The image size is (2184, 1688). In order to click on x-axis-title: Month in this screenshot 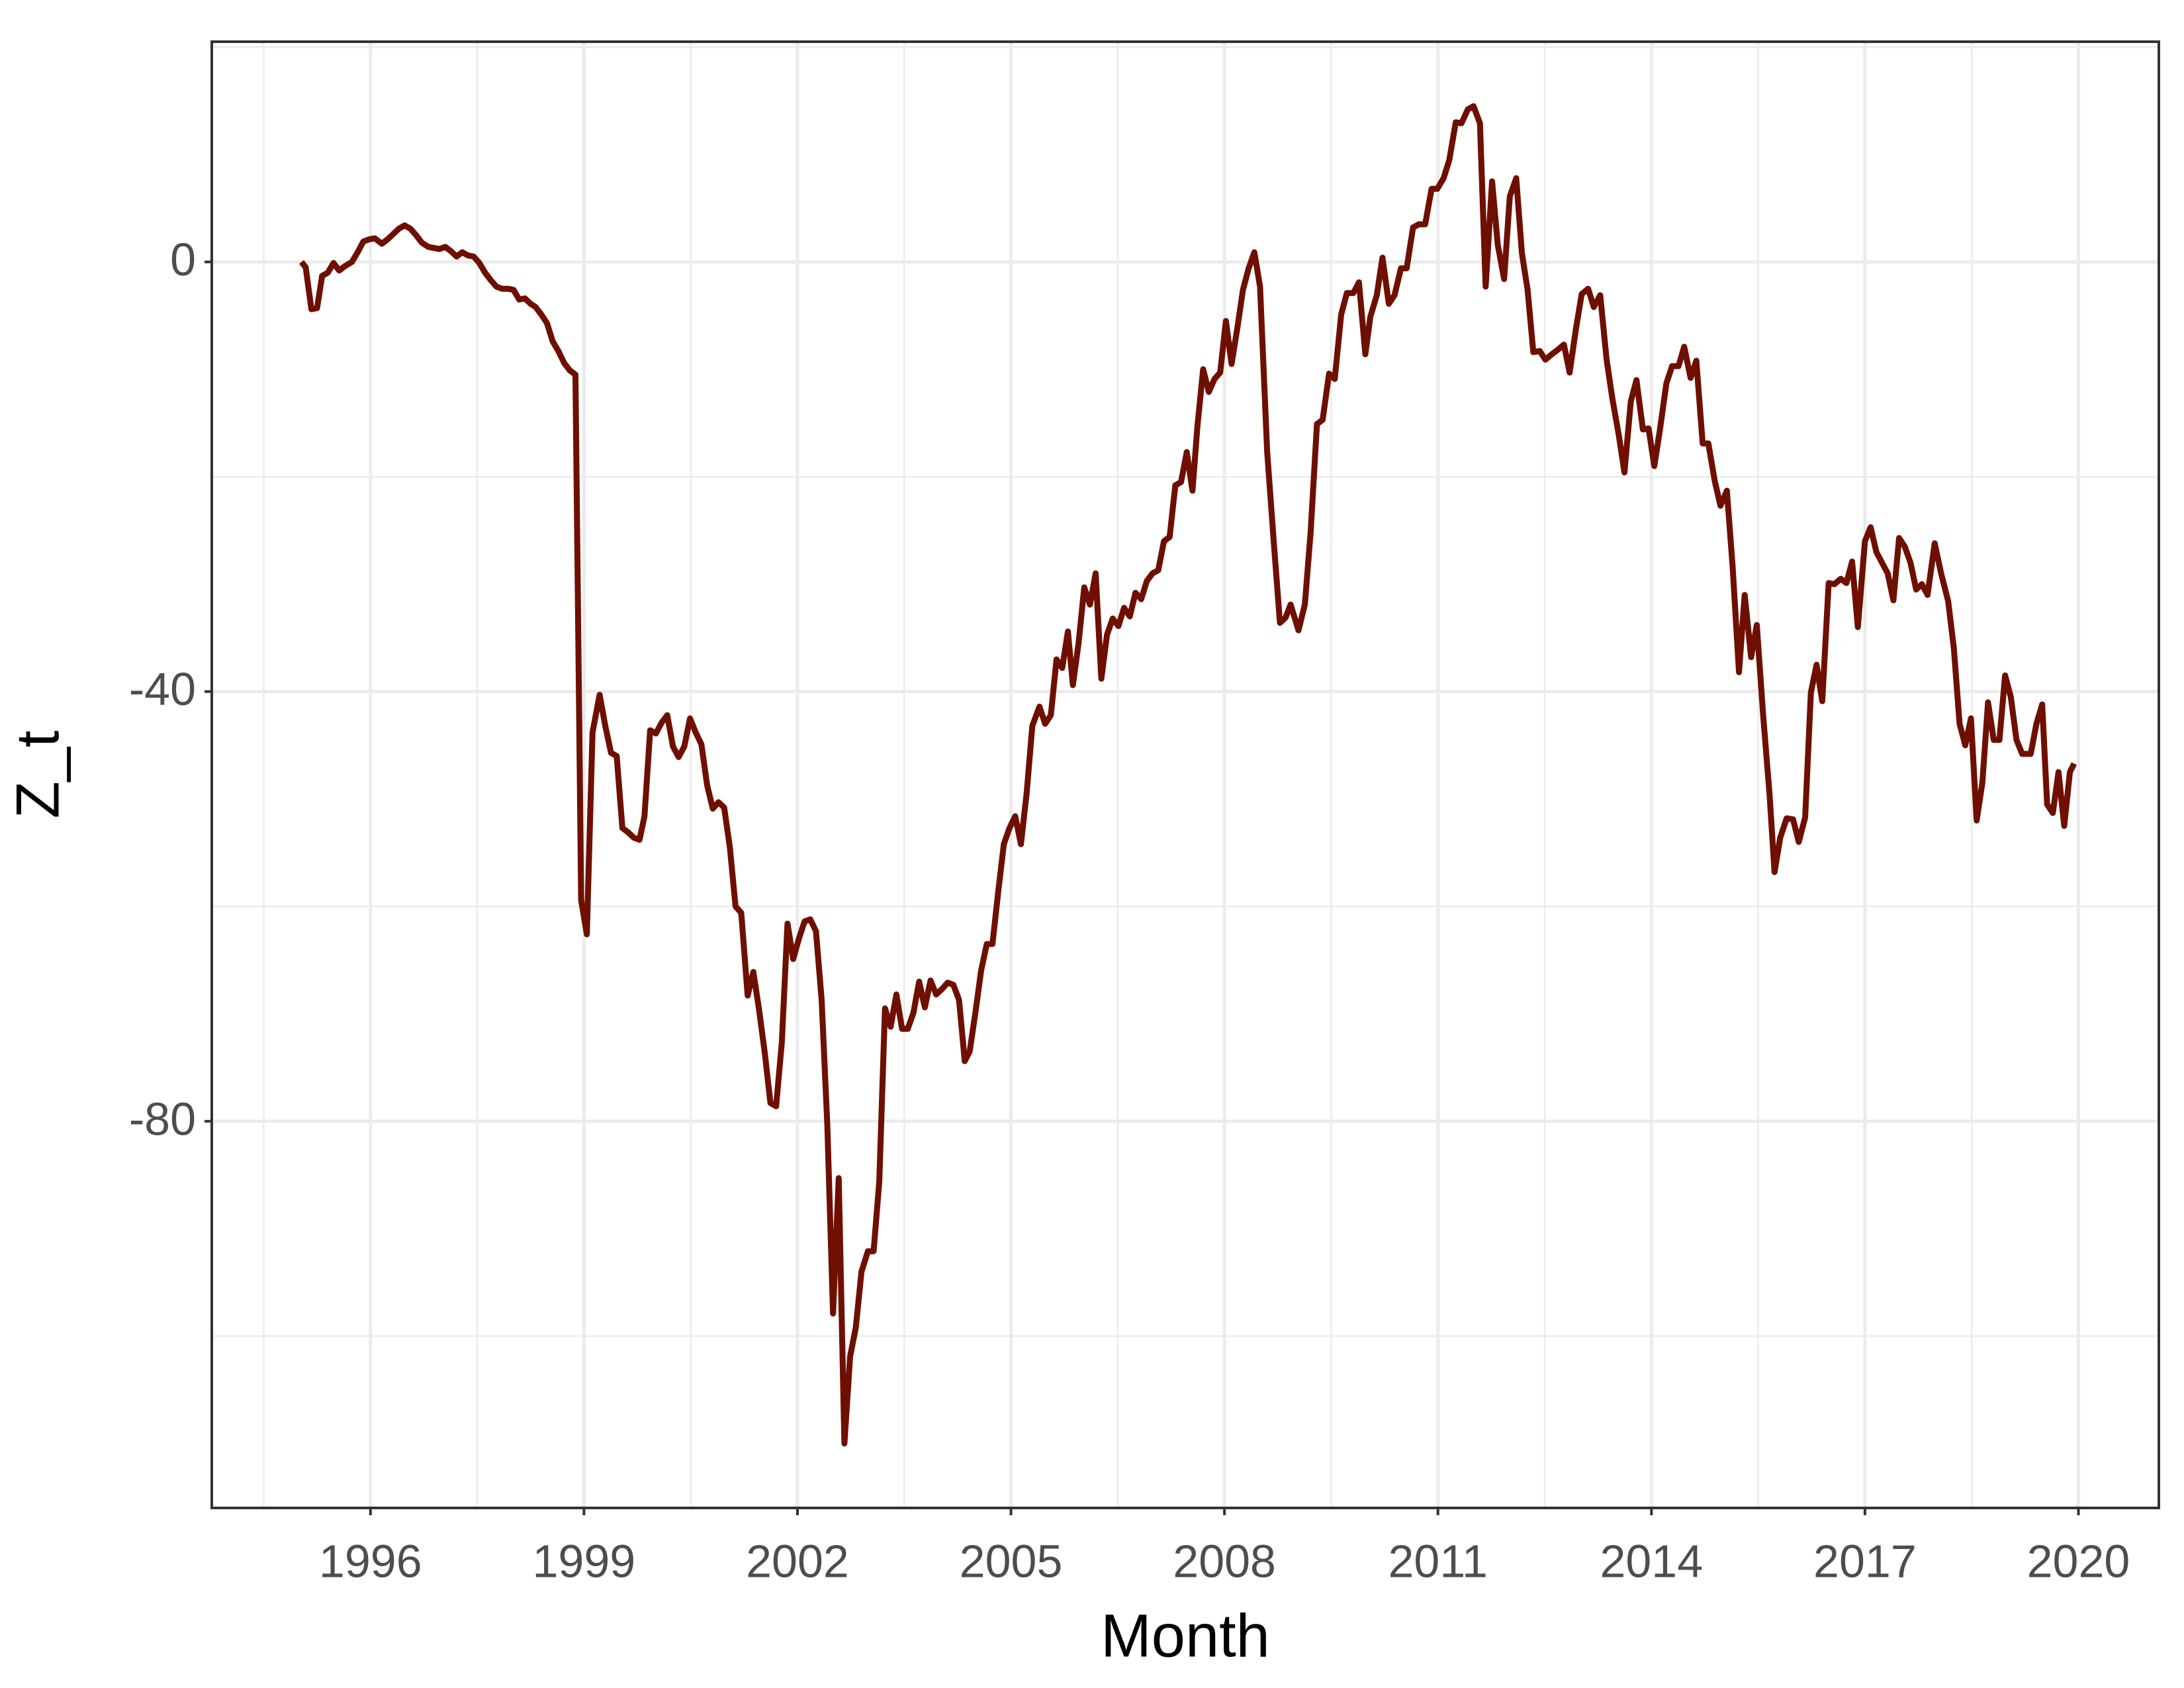, I will do `click(1185, 1635)`.